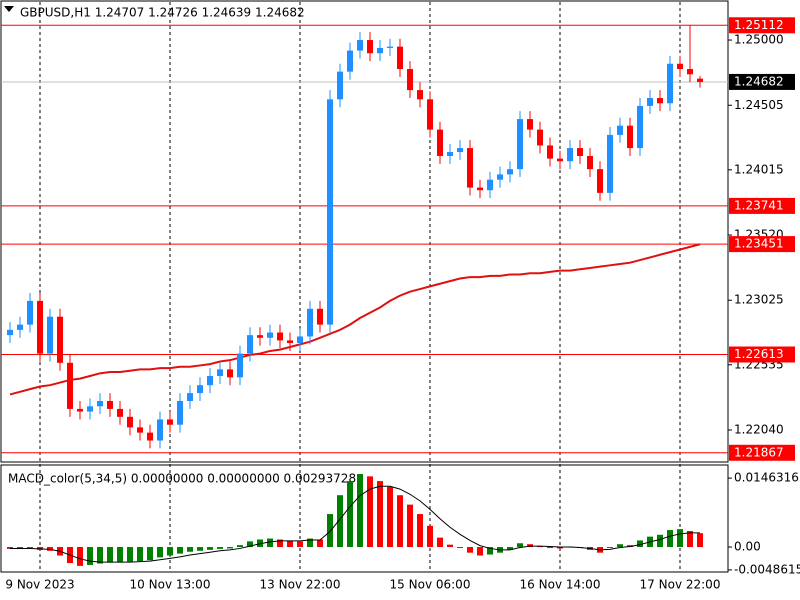 The image size is (800, 600). Describe the element at coordinates (759, 452) in the screenshot. I see `level-label: 1.21867` at that location.